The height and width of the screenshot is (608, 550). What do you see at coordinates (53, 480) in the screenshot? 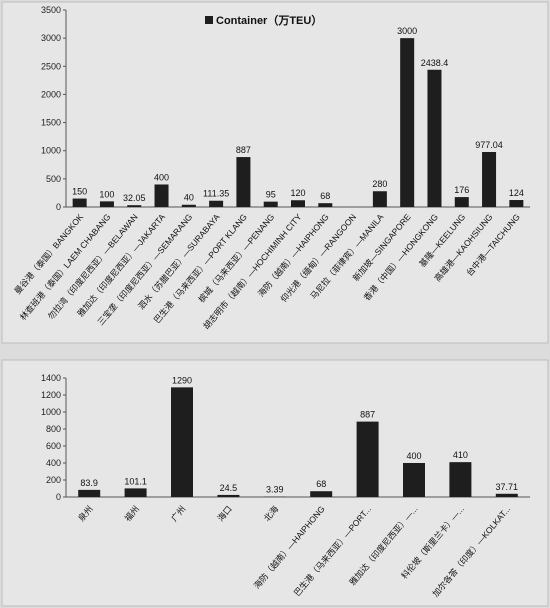
I see `y-tick-label: 200` at bounding box center [53, 480].